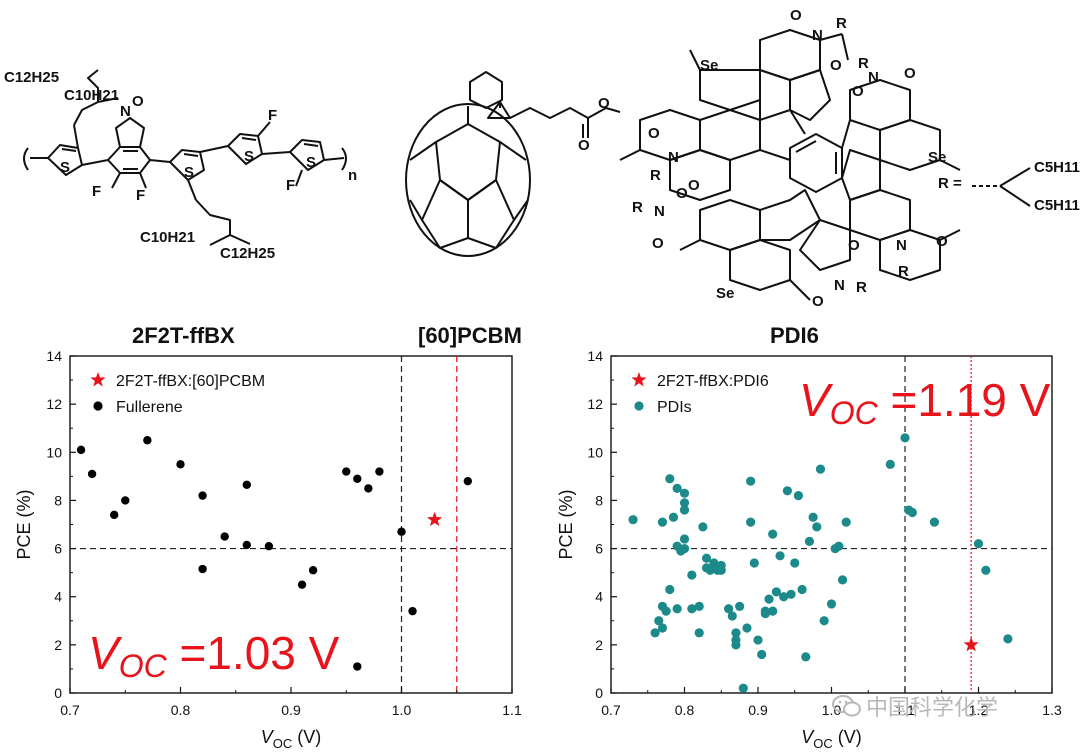 The image size is (1080, 752). Describe the element at coordinates (98, 406) in the screenshot. I see `legend-marker` at that location.